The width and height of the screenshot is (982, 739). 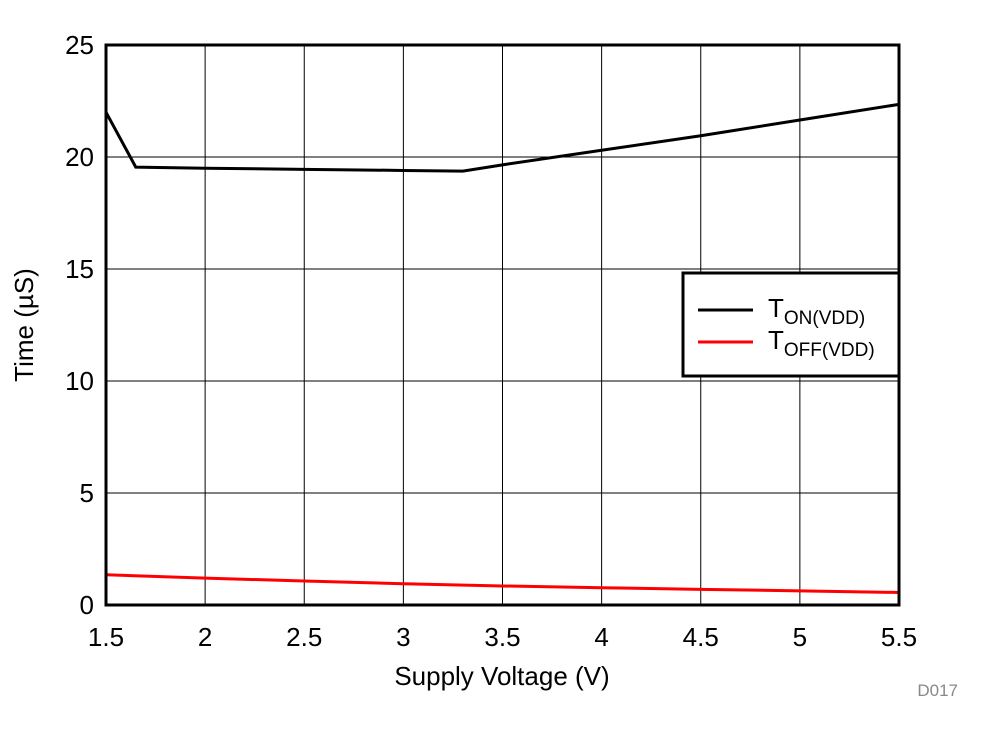 What do you see at coordinates (937, 690) in the screenshot?
I see `watermark: D017` at bounding box center [937, 690].